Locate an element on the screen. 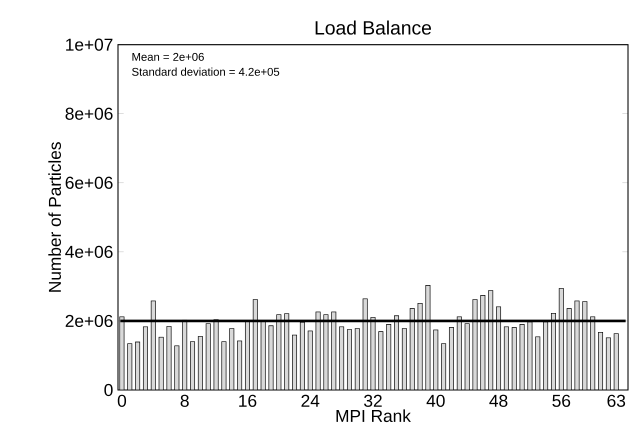 This screenshot has height=442, width=644. annotation: Mean = 2e+06 is located at coordinates (168, 56).